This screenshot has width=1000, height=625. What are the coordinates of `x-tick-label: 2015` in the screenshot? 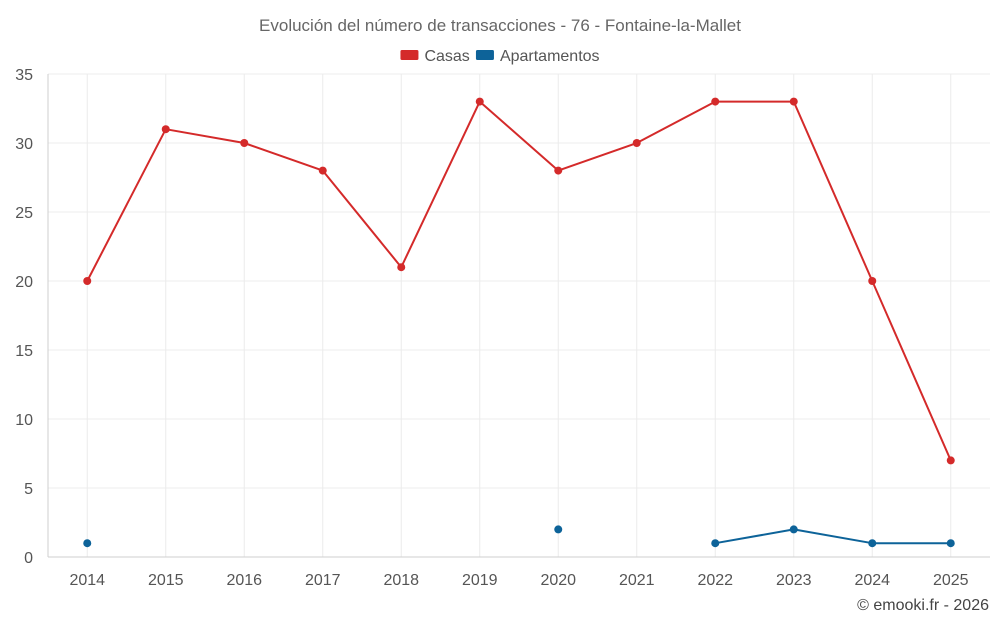 It's located at (166, 580).